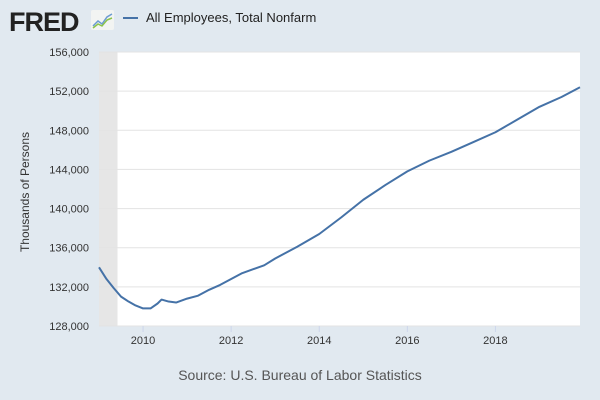 The width and height of the screenshot is (600, 400). Describe the element at coordinates (69, 131) in the screenshot. I see `y-tick-label: 148,000` at that location.